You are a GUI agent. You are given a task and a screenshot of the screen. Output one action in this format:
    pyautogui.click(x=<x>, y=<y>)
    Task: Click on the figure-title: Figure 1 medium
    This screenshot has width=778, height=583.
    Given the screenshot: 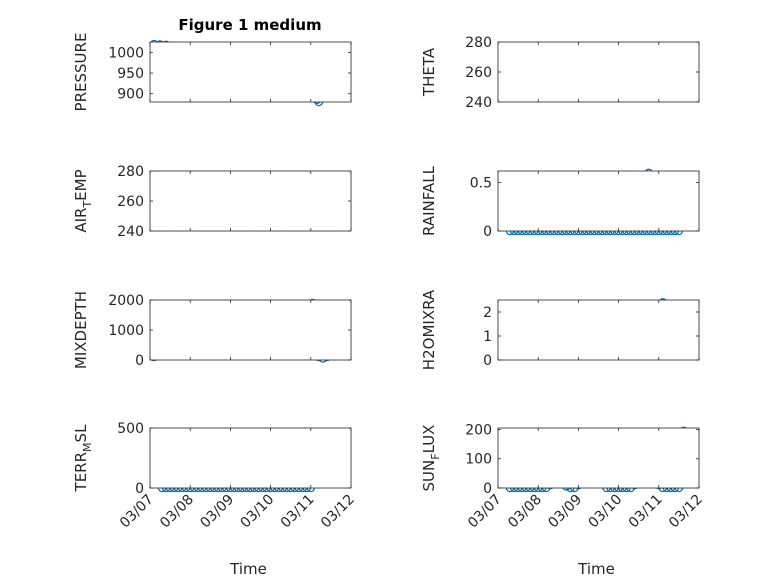 What is the action you would take?
    pyautogui.click(x=249, y=25)
    